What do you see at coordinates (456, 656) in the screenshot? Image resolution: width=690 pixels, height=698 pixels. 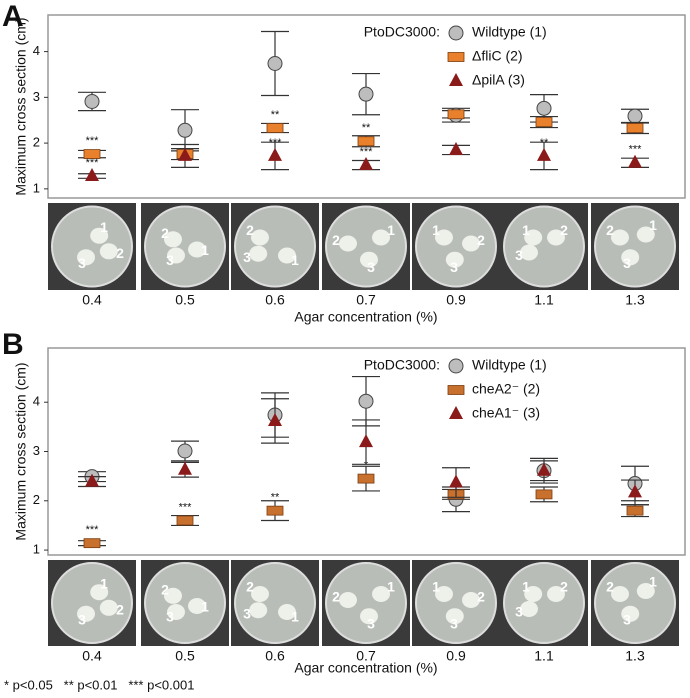 I see `x-tick-label: 0.9` at bounding box center [456, 656].